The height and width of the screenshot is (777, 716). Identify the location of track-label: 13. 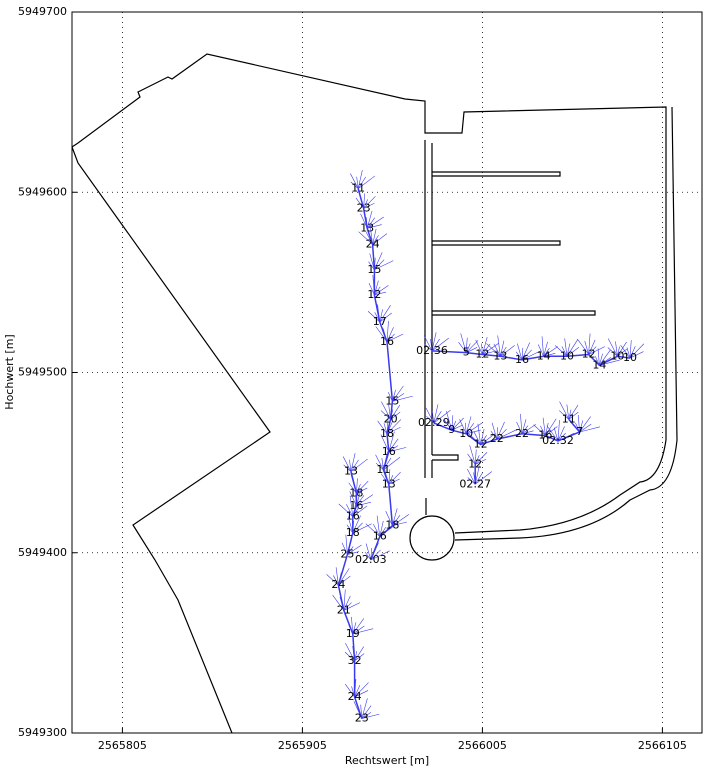
(367, 227).